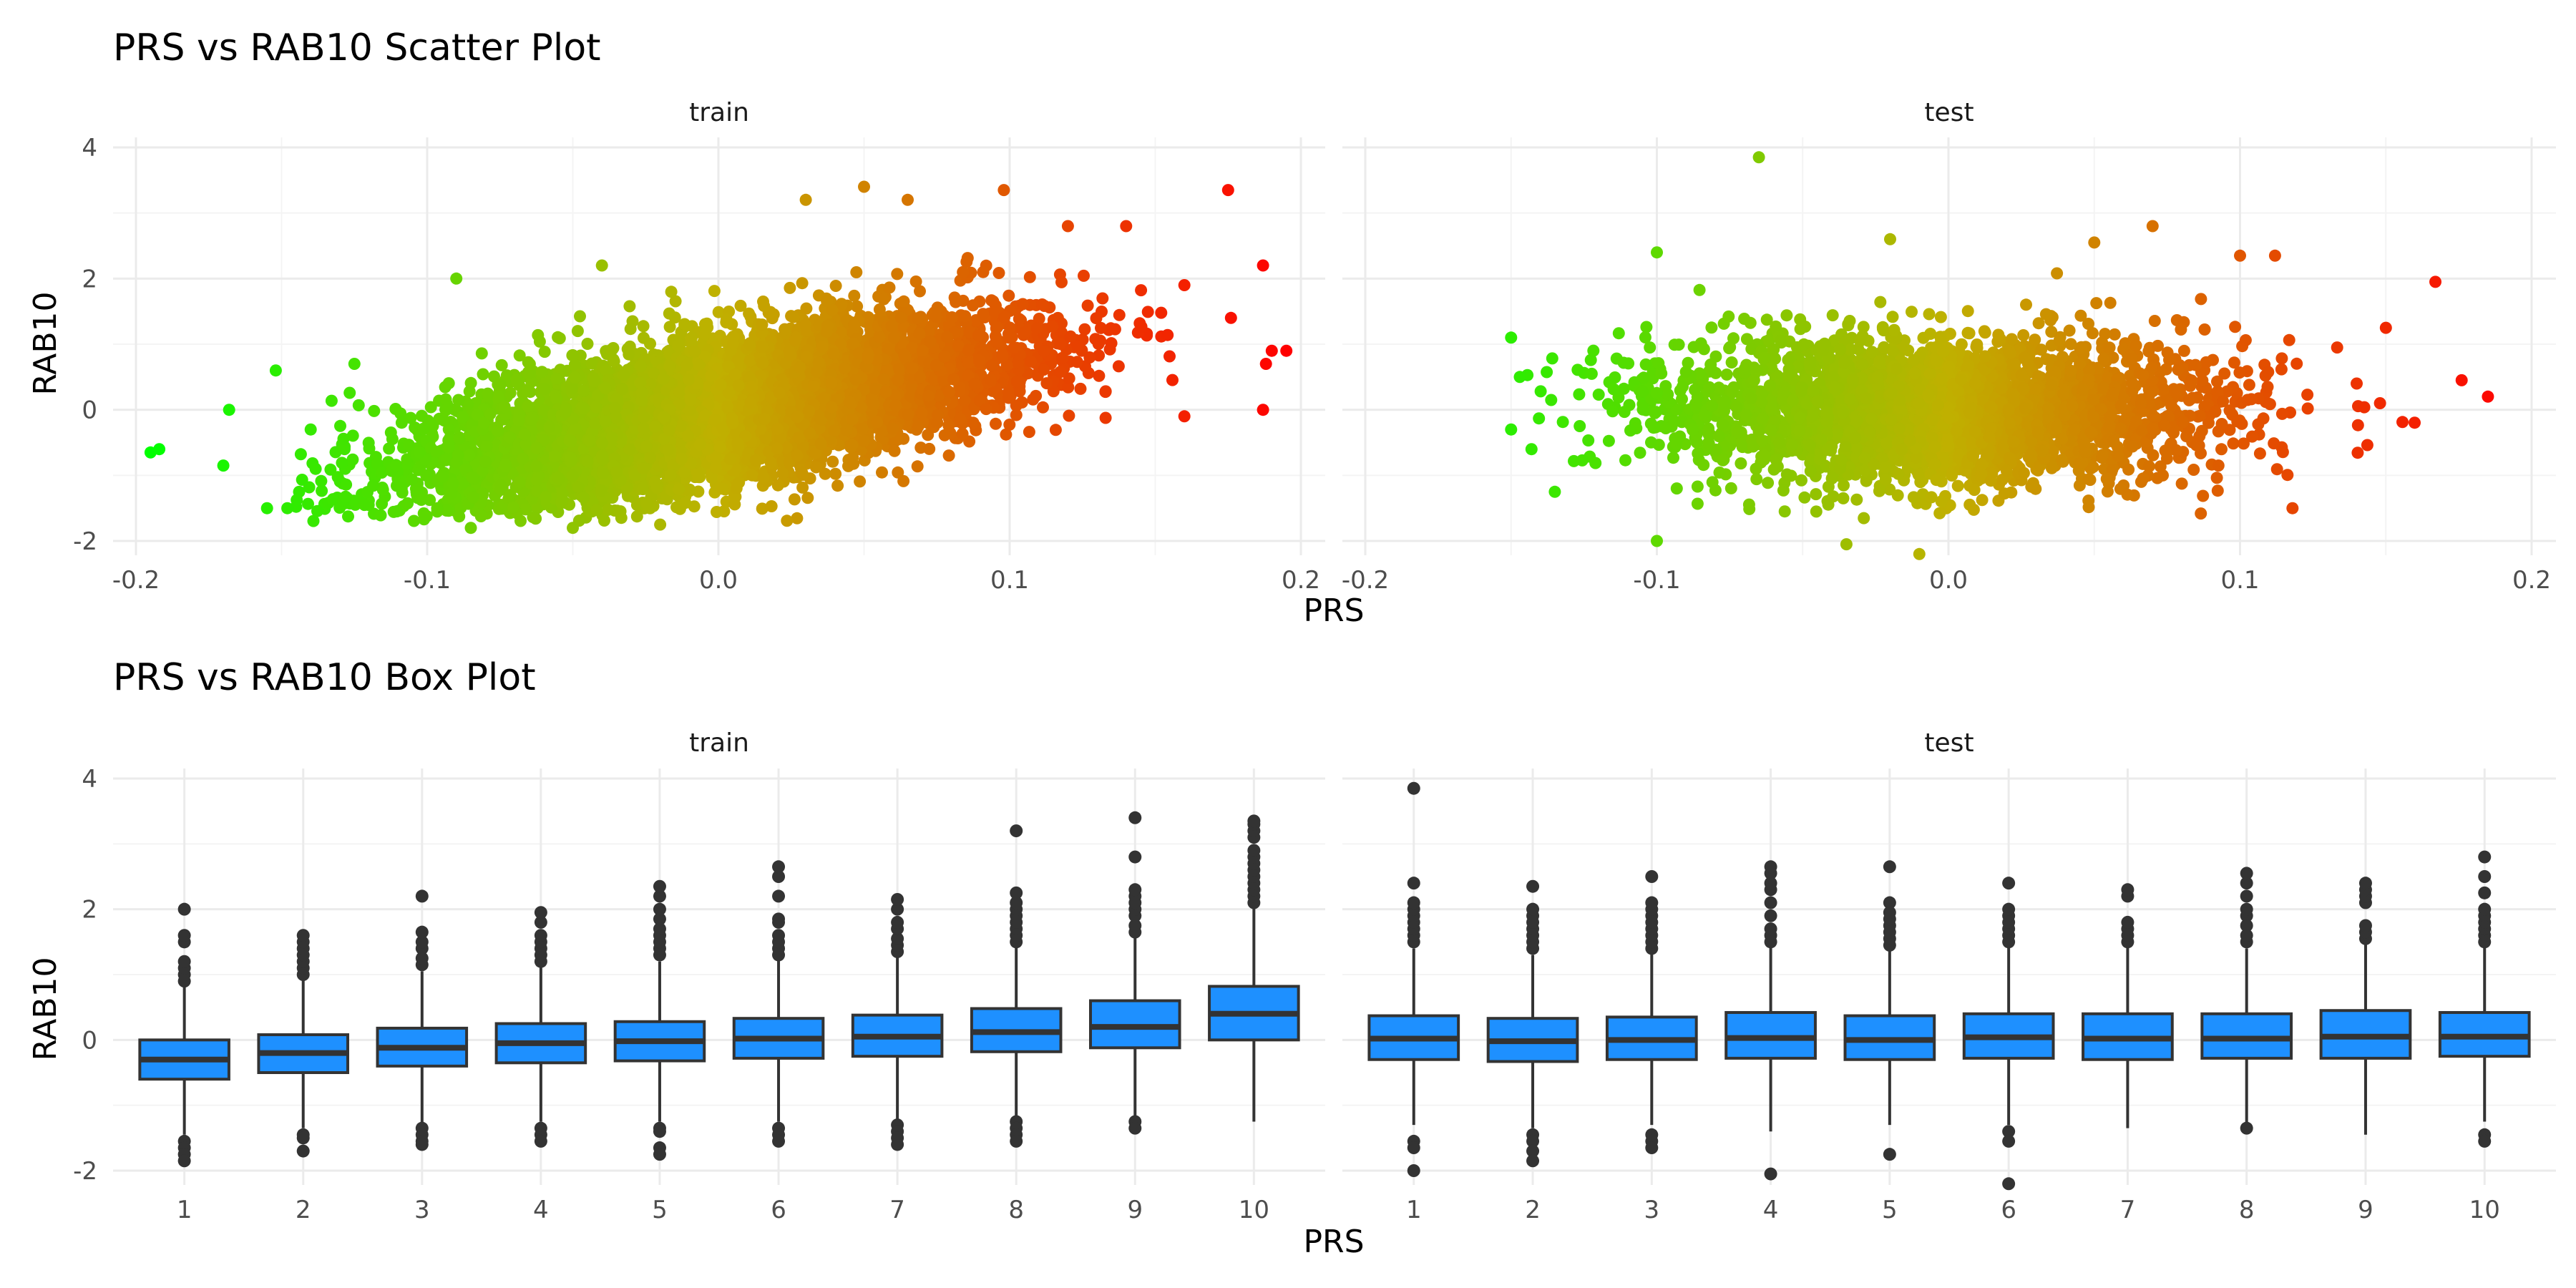 The image size is (2576, 1288). Describe the element at coordinates (718, 357) in the screenshot. I see `scatter-points` at that location.